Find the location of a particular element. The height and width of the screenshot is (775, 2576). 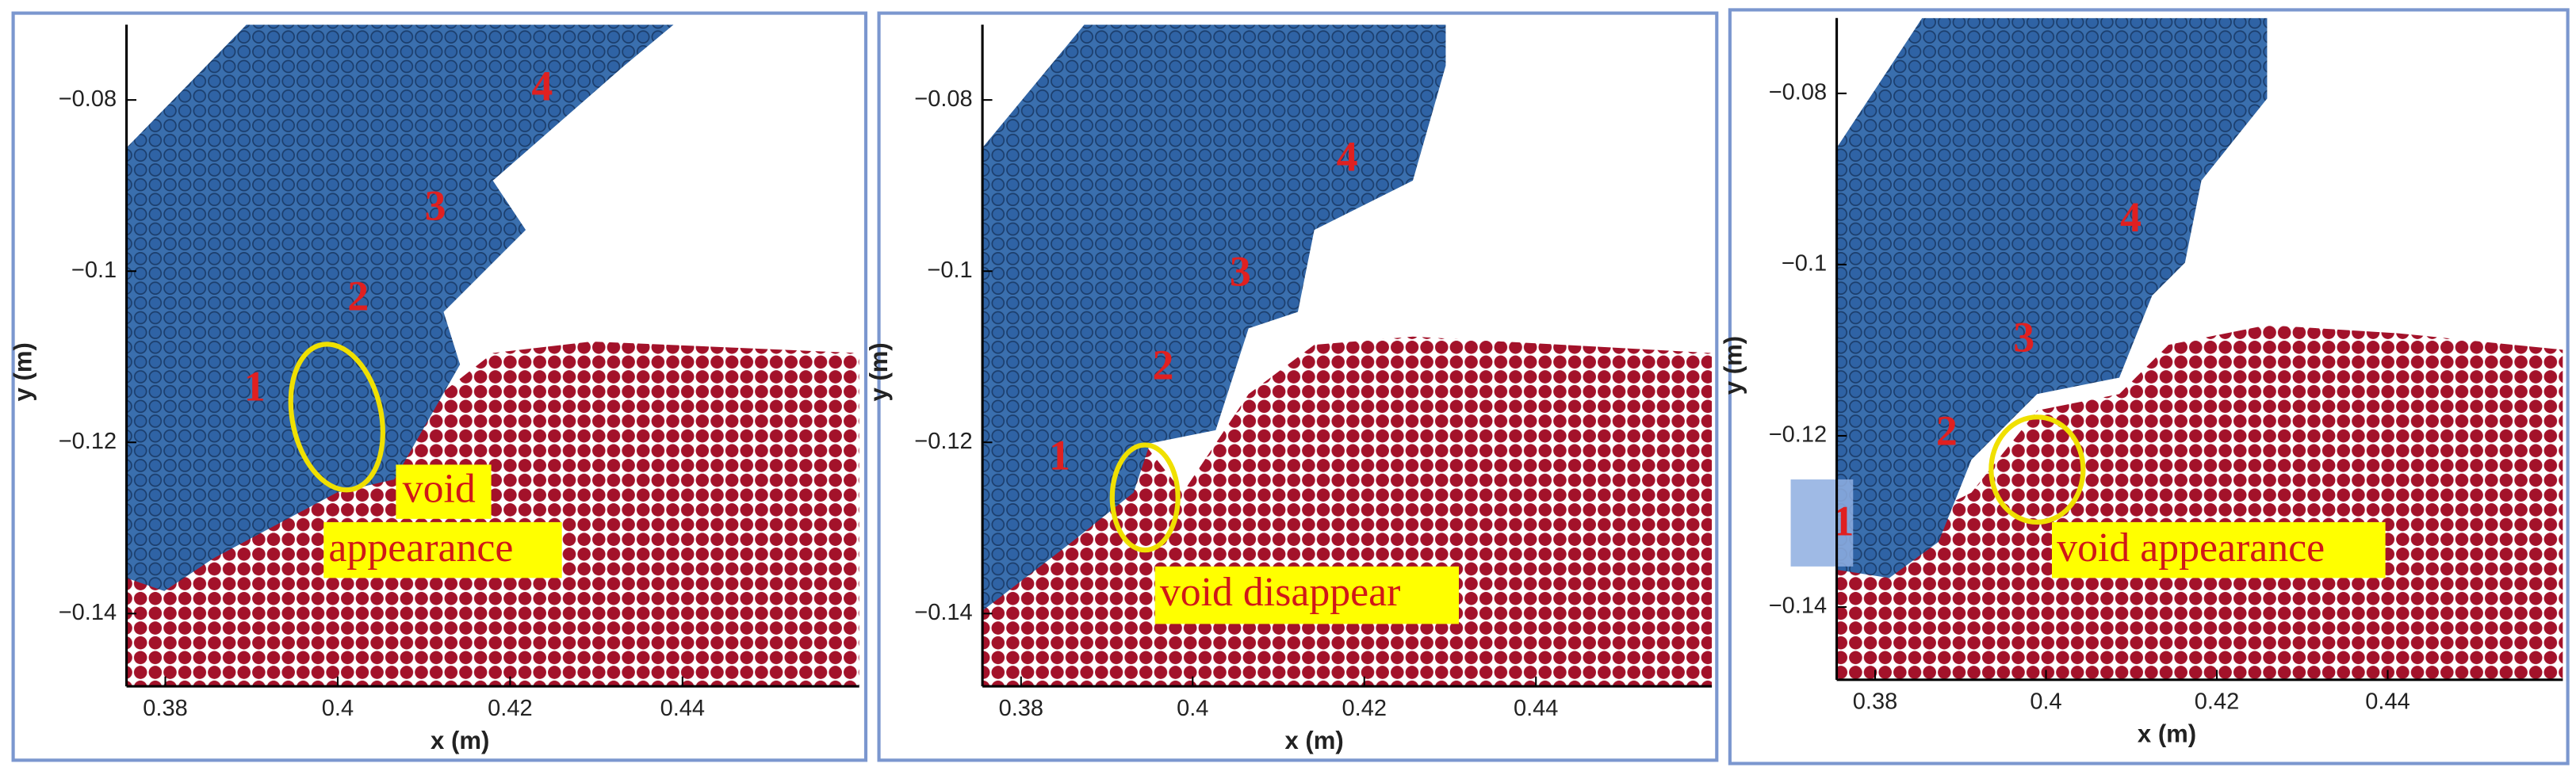

note: void appearance is located at coordinates (2191, 548).